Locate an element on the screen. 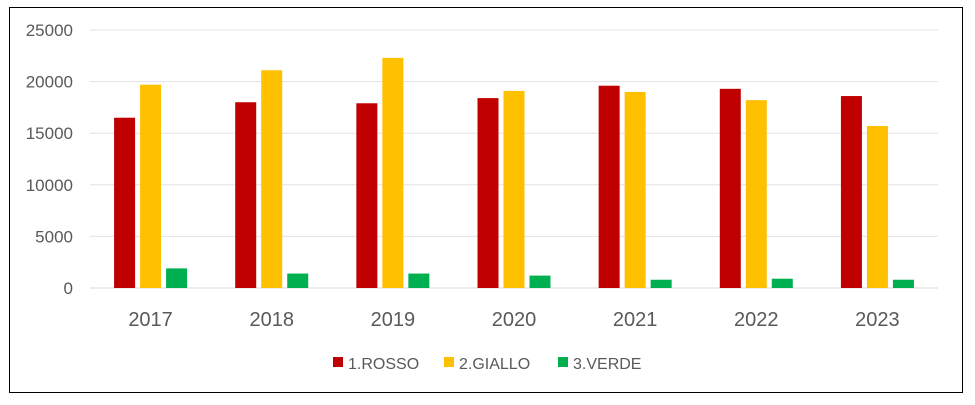  y-axis: 0 5000 10000 15000 20000 25000 is located at coordinates (49, 159).